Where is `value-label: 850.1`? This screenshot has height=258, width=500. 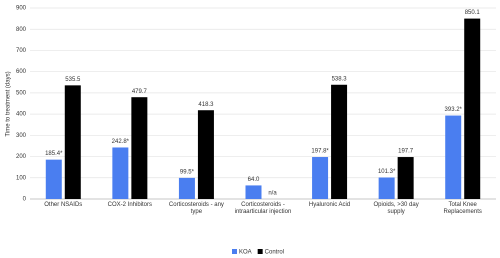
value-label: 850.1 is located at coordinates (473, 13).